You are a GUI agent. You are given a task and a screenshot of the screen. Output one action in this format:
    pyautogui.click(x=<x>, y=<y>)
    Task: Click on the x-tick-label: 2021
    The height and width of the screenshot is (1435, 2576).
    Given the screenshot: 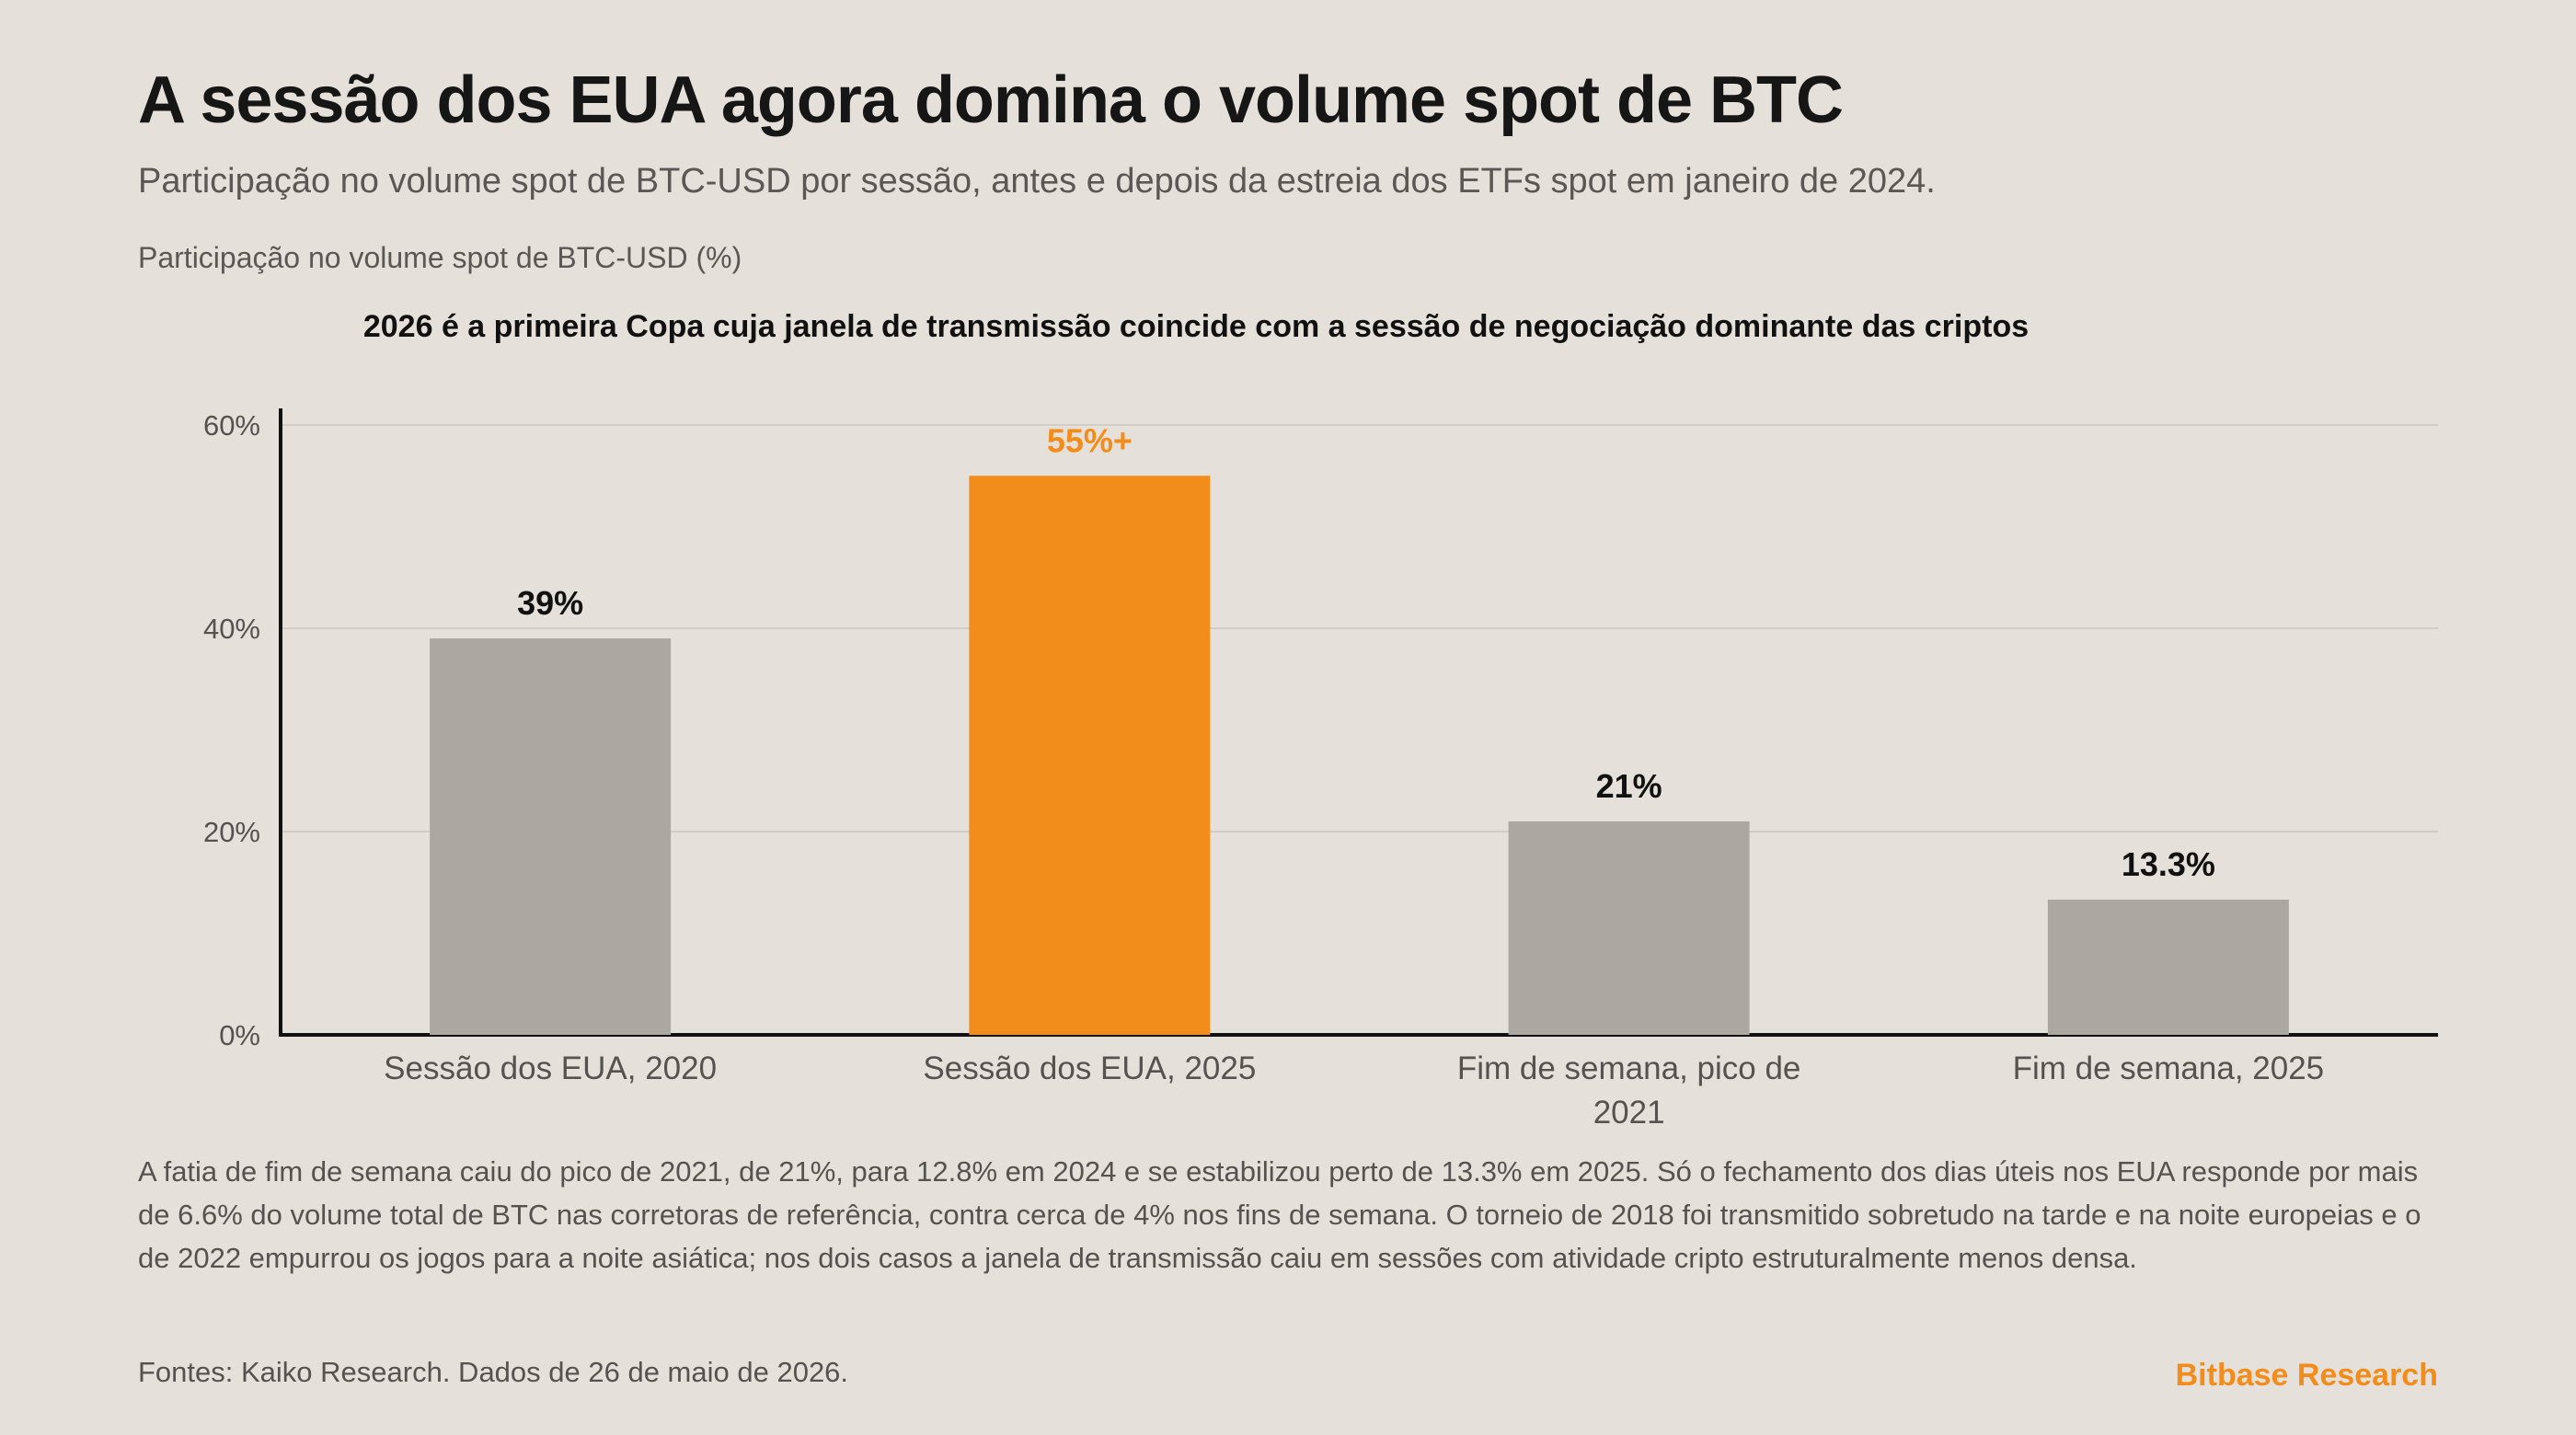 What is the action you would take?
    pyautogui.click(x=1629, y=1113)
    